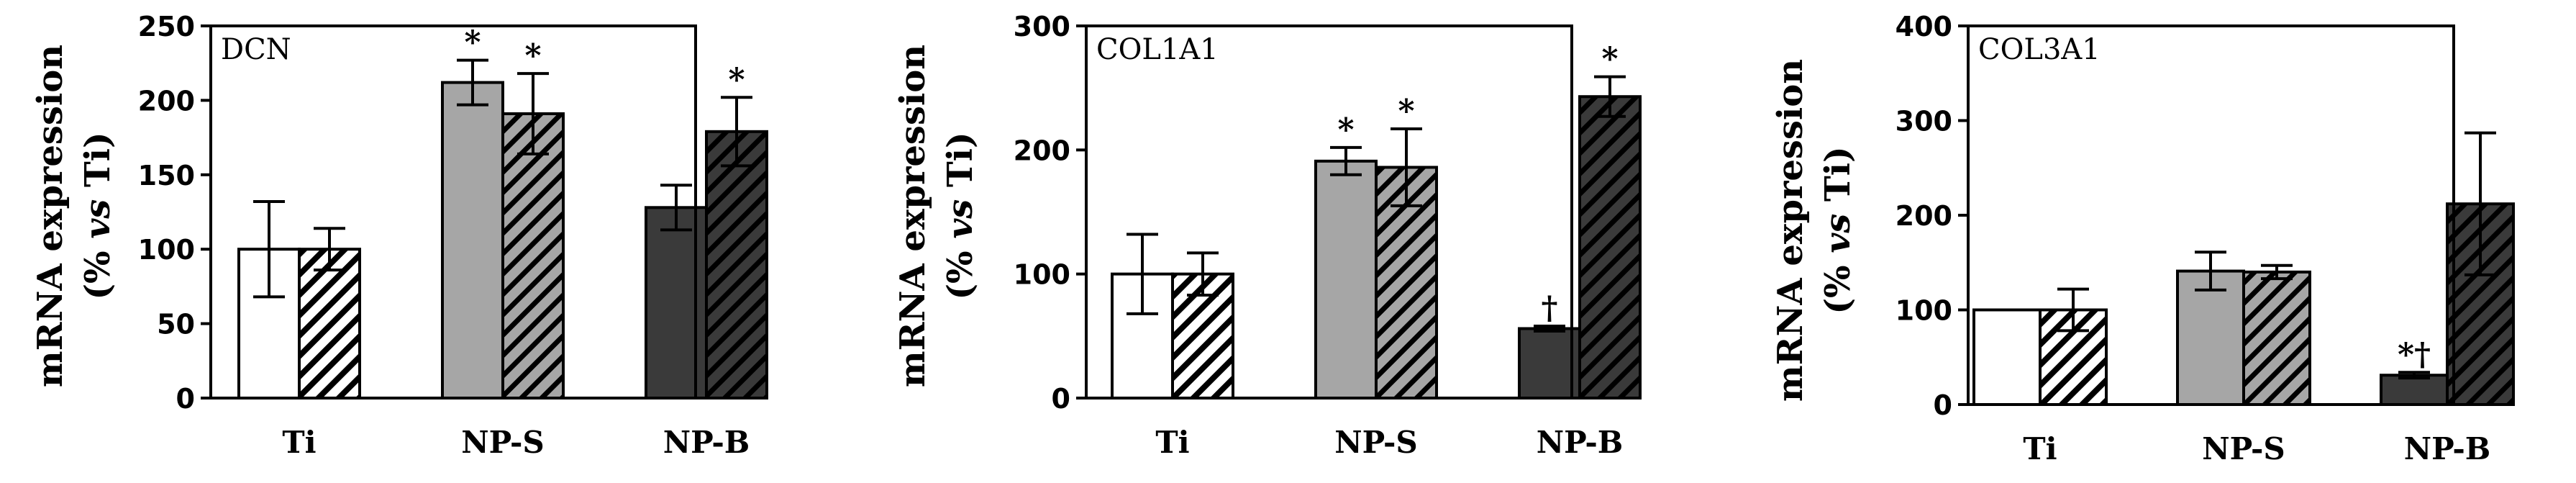  Describe the element at coordinates (176, 324) in the screenshot. I see `y-tick-label: 50` at that location.